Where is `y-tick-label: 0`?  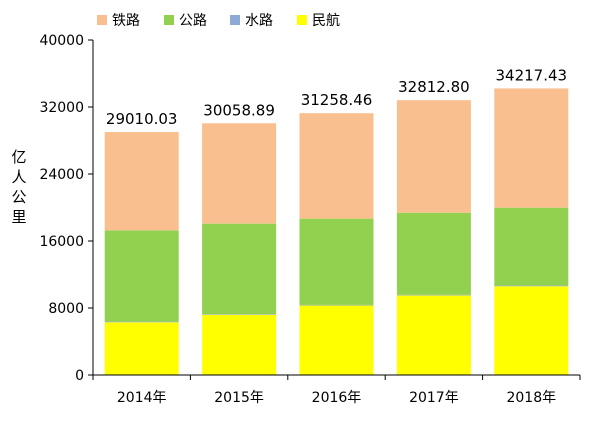
y-tick-label: 0 is located at coordinates (79, 376).